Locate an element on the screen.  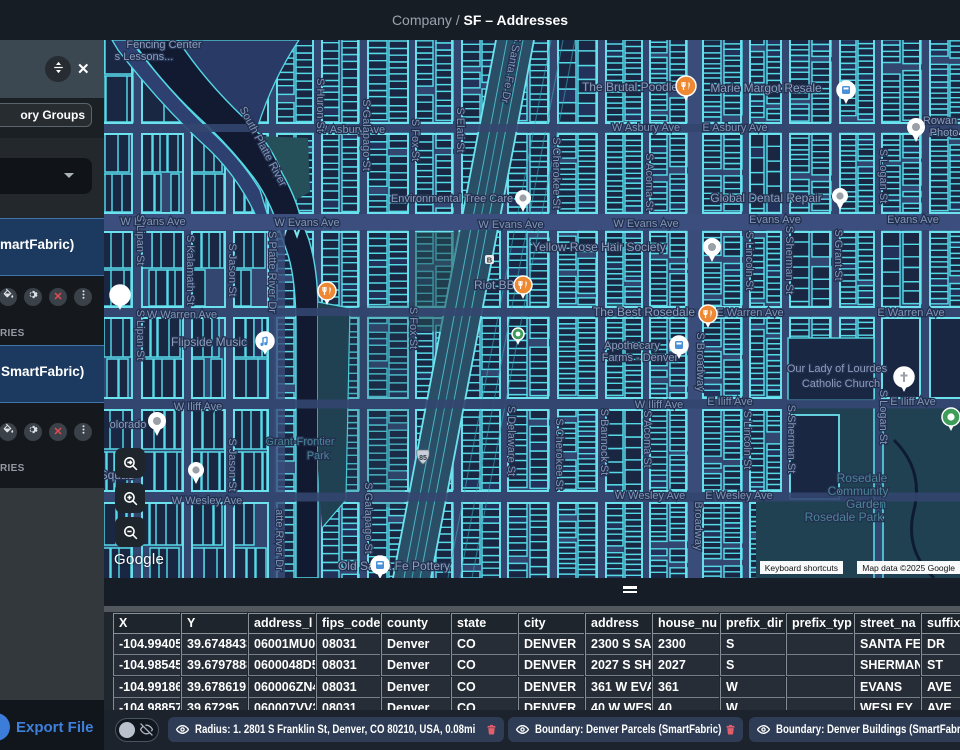
svg-text: Grant-Frontier is located at coordinates (299, 442).